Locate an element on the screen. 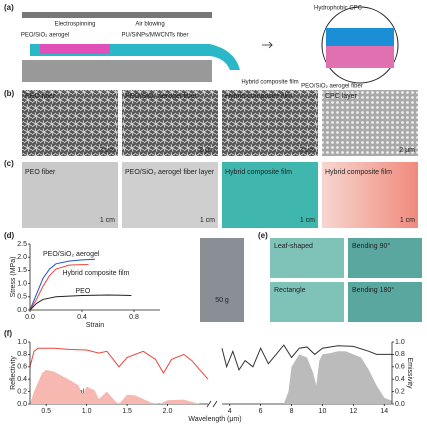 The height and width of the screenshot is (427, 427). y-tick-label: 2.0 is located at coordinates (22, 257).